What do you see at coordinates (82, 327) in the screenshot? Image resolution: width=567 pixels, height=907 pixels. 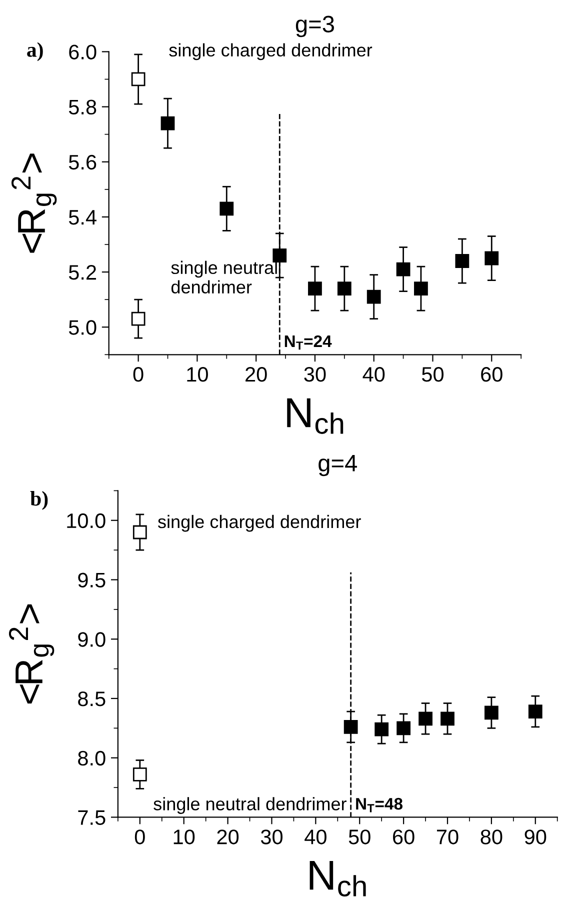 I see `y-tick-label: 5.0` at bounding box center [82, 327].